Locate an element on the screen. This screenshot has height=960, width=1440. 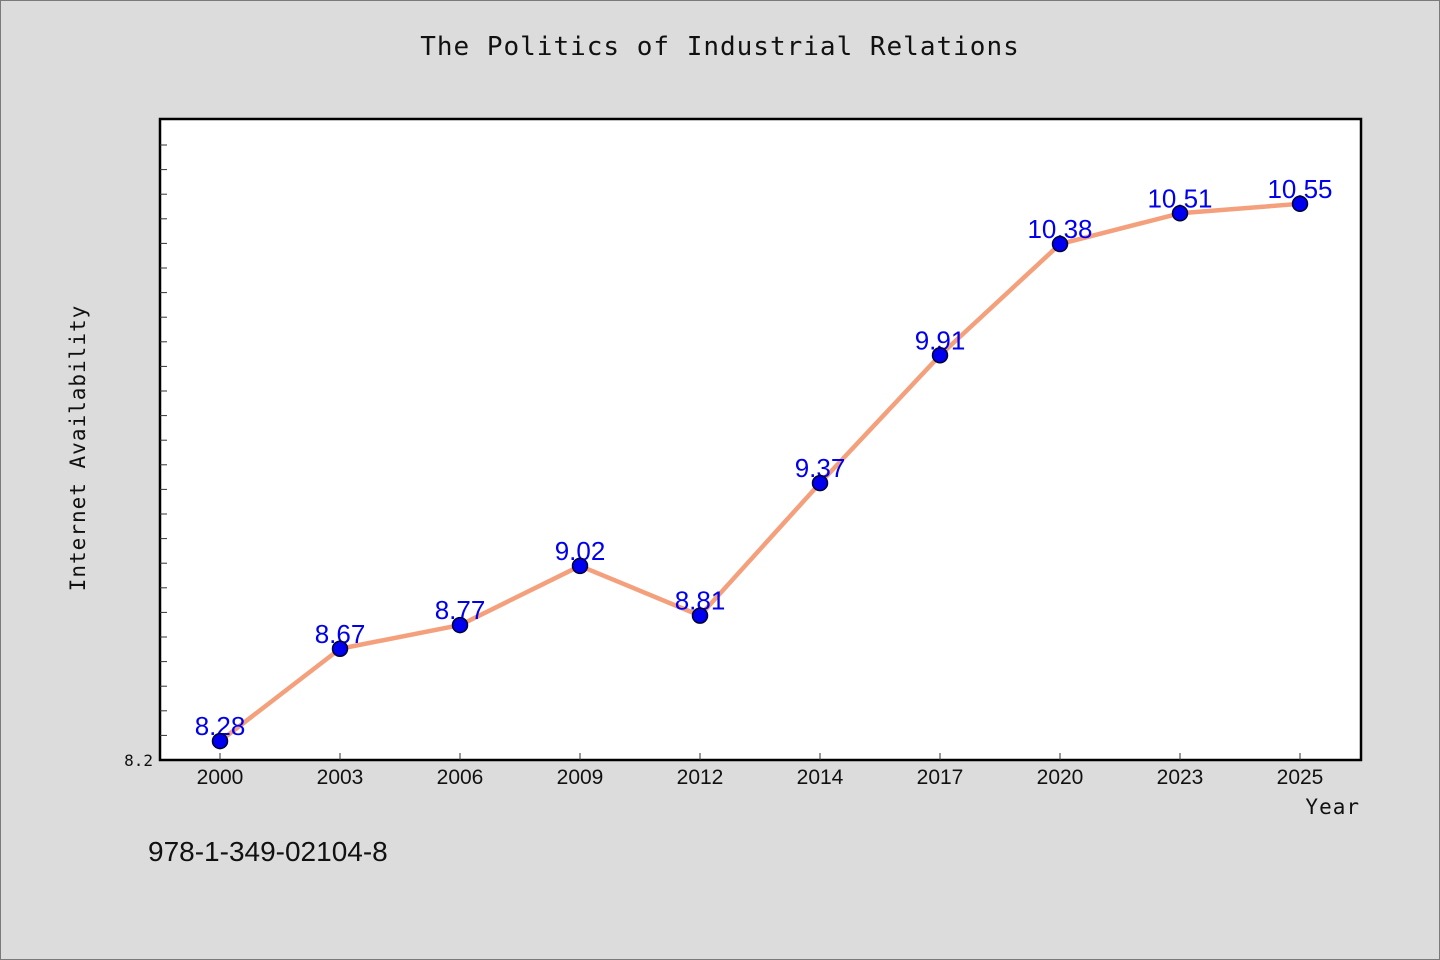
x-axis-label: Year is located at coordinates (1332, 807).